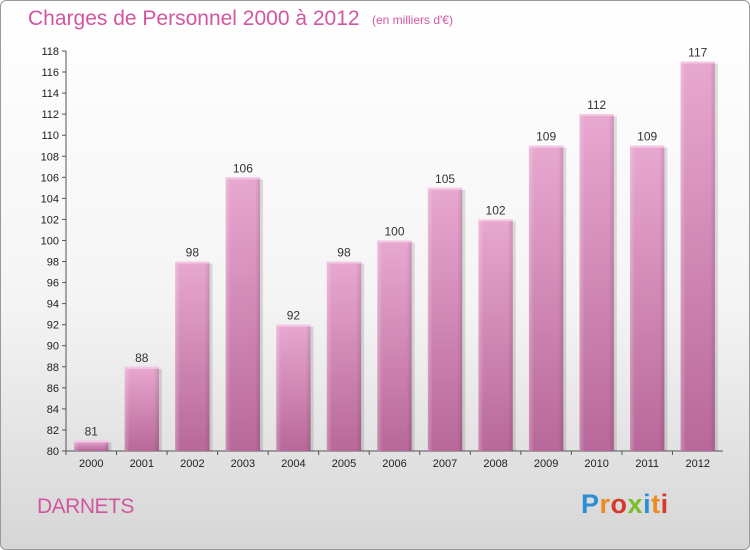 The width and height of the screenshot is (750, 550). What do you see at coordinates (697, 53) in the screenshot?
I see `bar-value-label: 117` at bounding box center [697, 53].